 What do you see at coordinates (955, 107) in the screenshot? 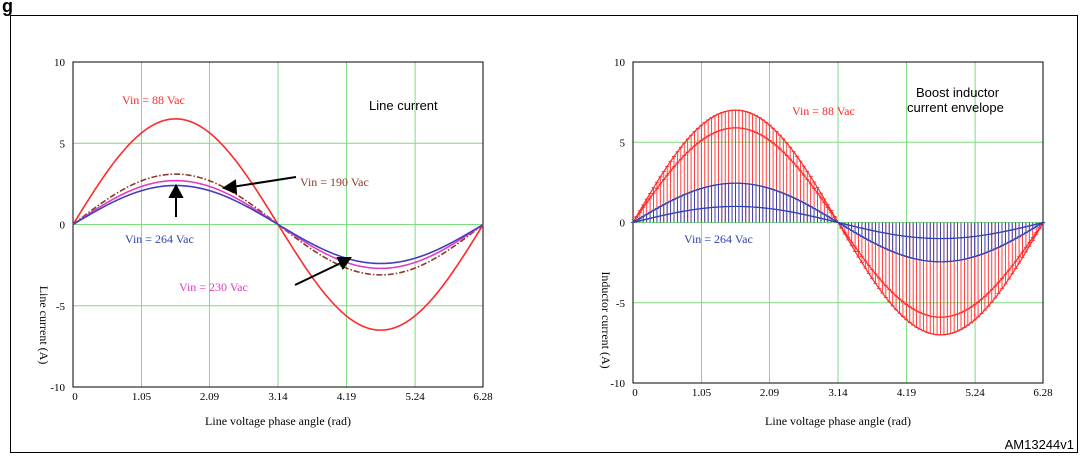
I see `annotation-box-label-line2: current envelope` at bounding box center [955, 107].